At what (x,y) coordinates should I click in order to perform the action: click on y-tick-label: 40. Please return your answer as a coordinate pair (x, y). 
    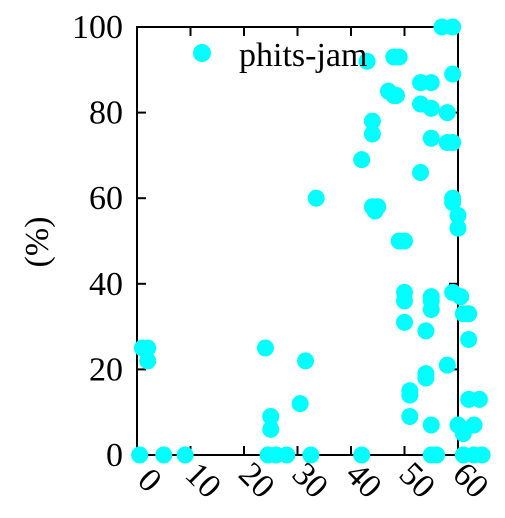
    Looking at the image, I should click on (106, 284).